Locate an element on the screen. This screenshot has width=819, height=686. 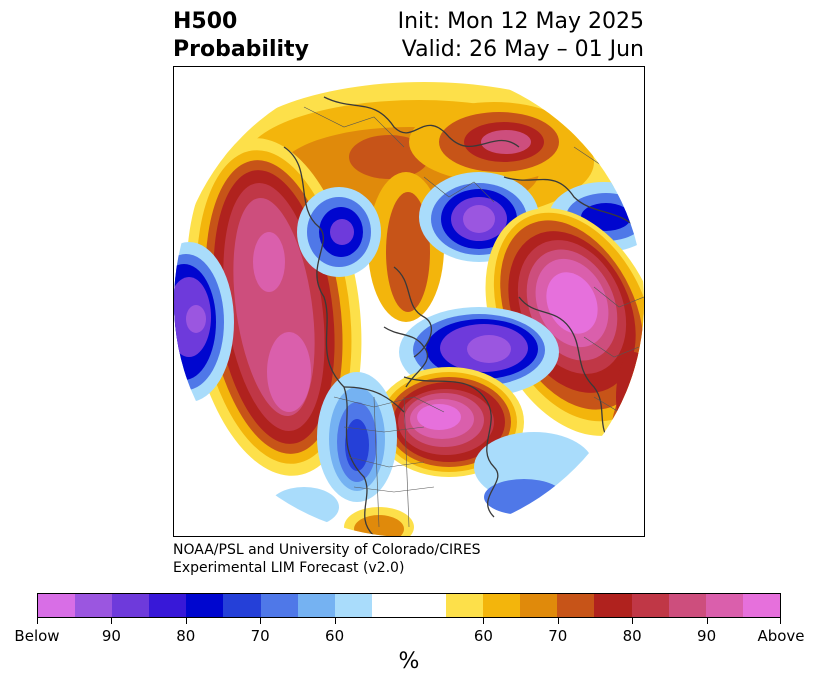
colorbar-units: % is located at coordinates (409, 661).